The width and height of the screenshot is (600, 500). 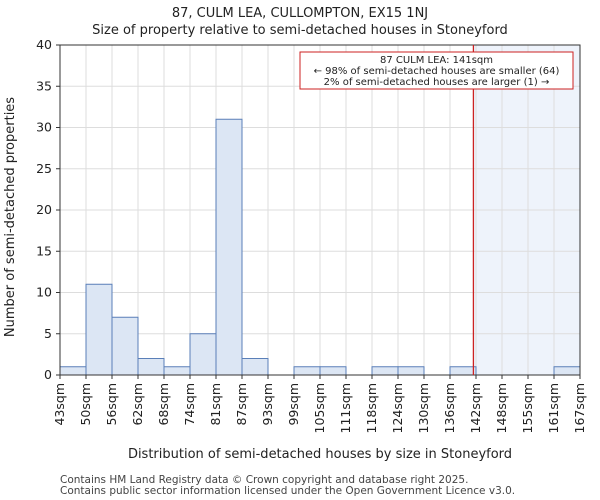 I want to click on y-tick-label: 40, so click(x=44, y=44).